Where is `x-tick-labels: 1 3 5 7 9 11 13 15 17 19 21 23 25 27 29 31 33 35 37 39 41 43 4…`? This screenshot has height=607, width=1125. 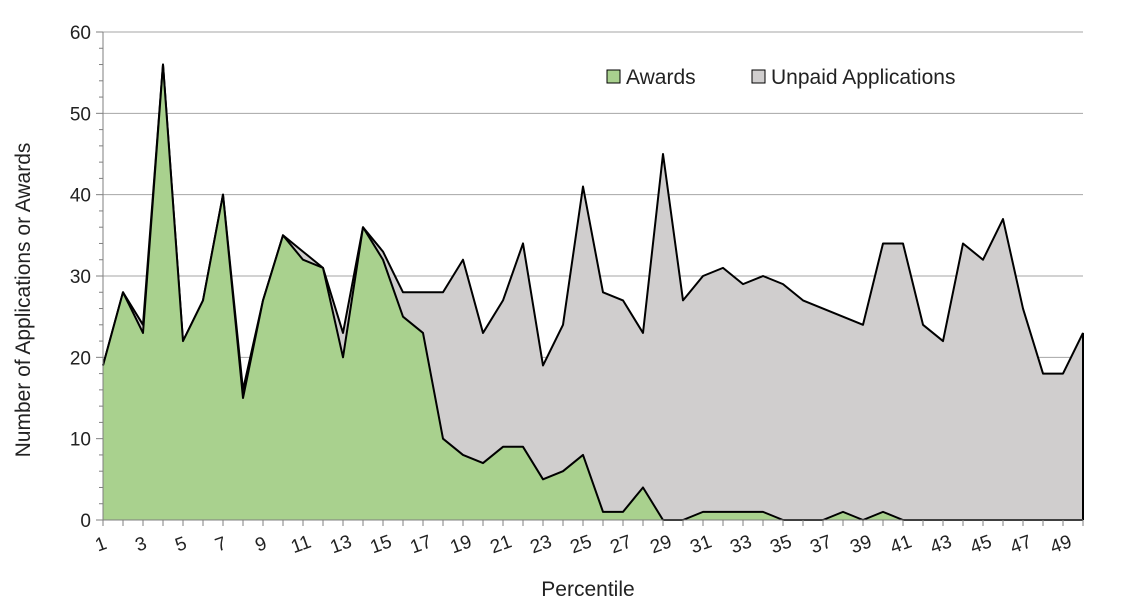 x-tick-labels: 1 3 5 7 9 11 13 15 17 19 21 23 25 27 29 31 33 35 37 39 41 43 4… is located at coordinates (584, 544).